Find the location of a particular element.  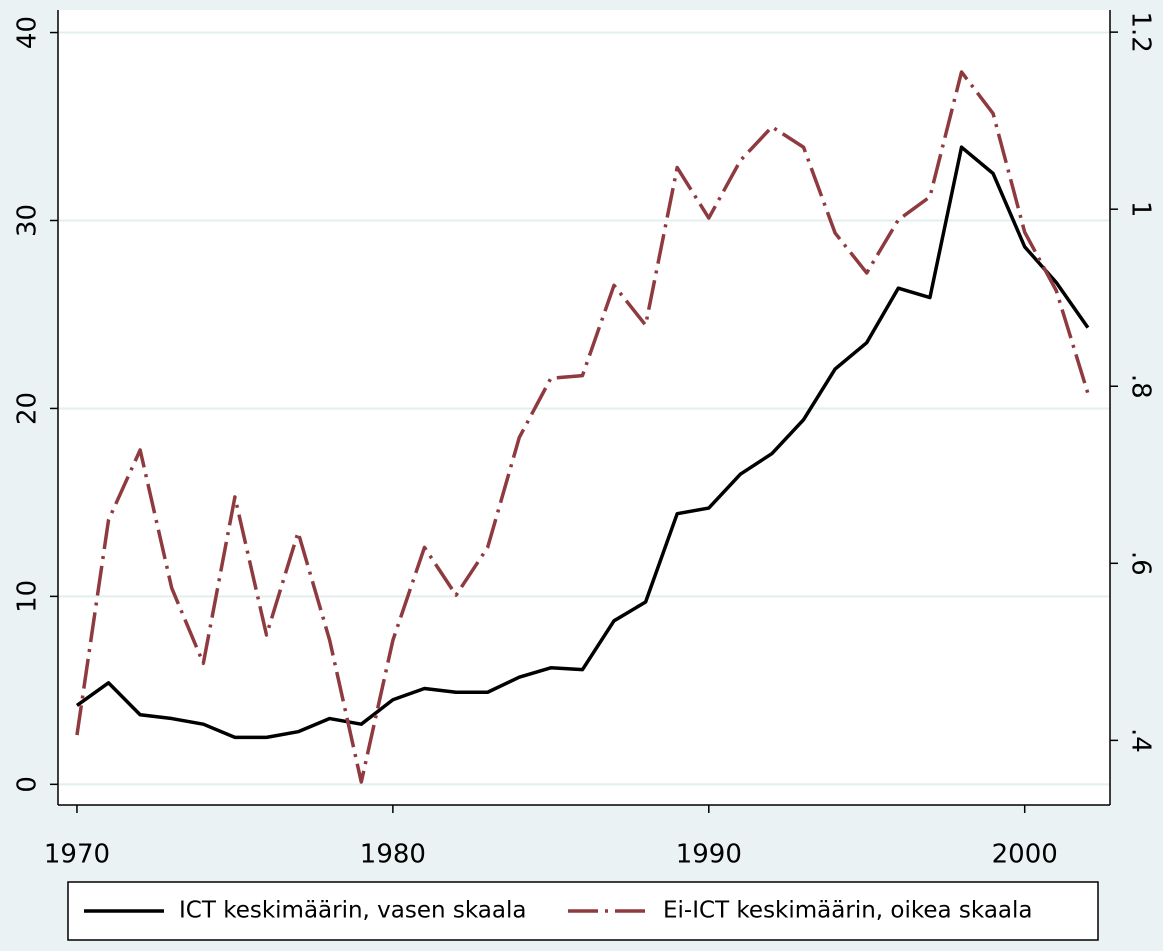

legend-label: ICT keskimäärin, vasen skaala is located at coordinates (352, 911).